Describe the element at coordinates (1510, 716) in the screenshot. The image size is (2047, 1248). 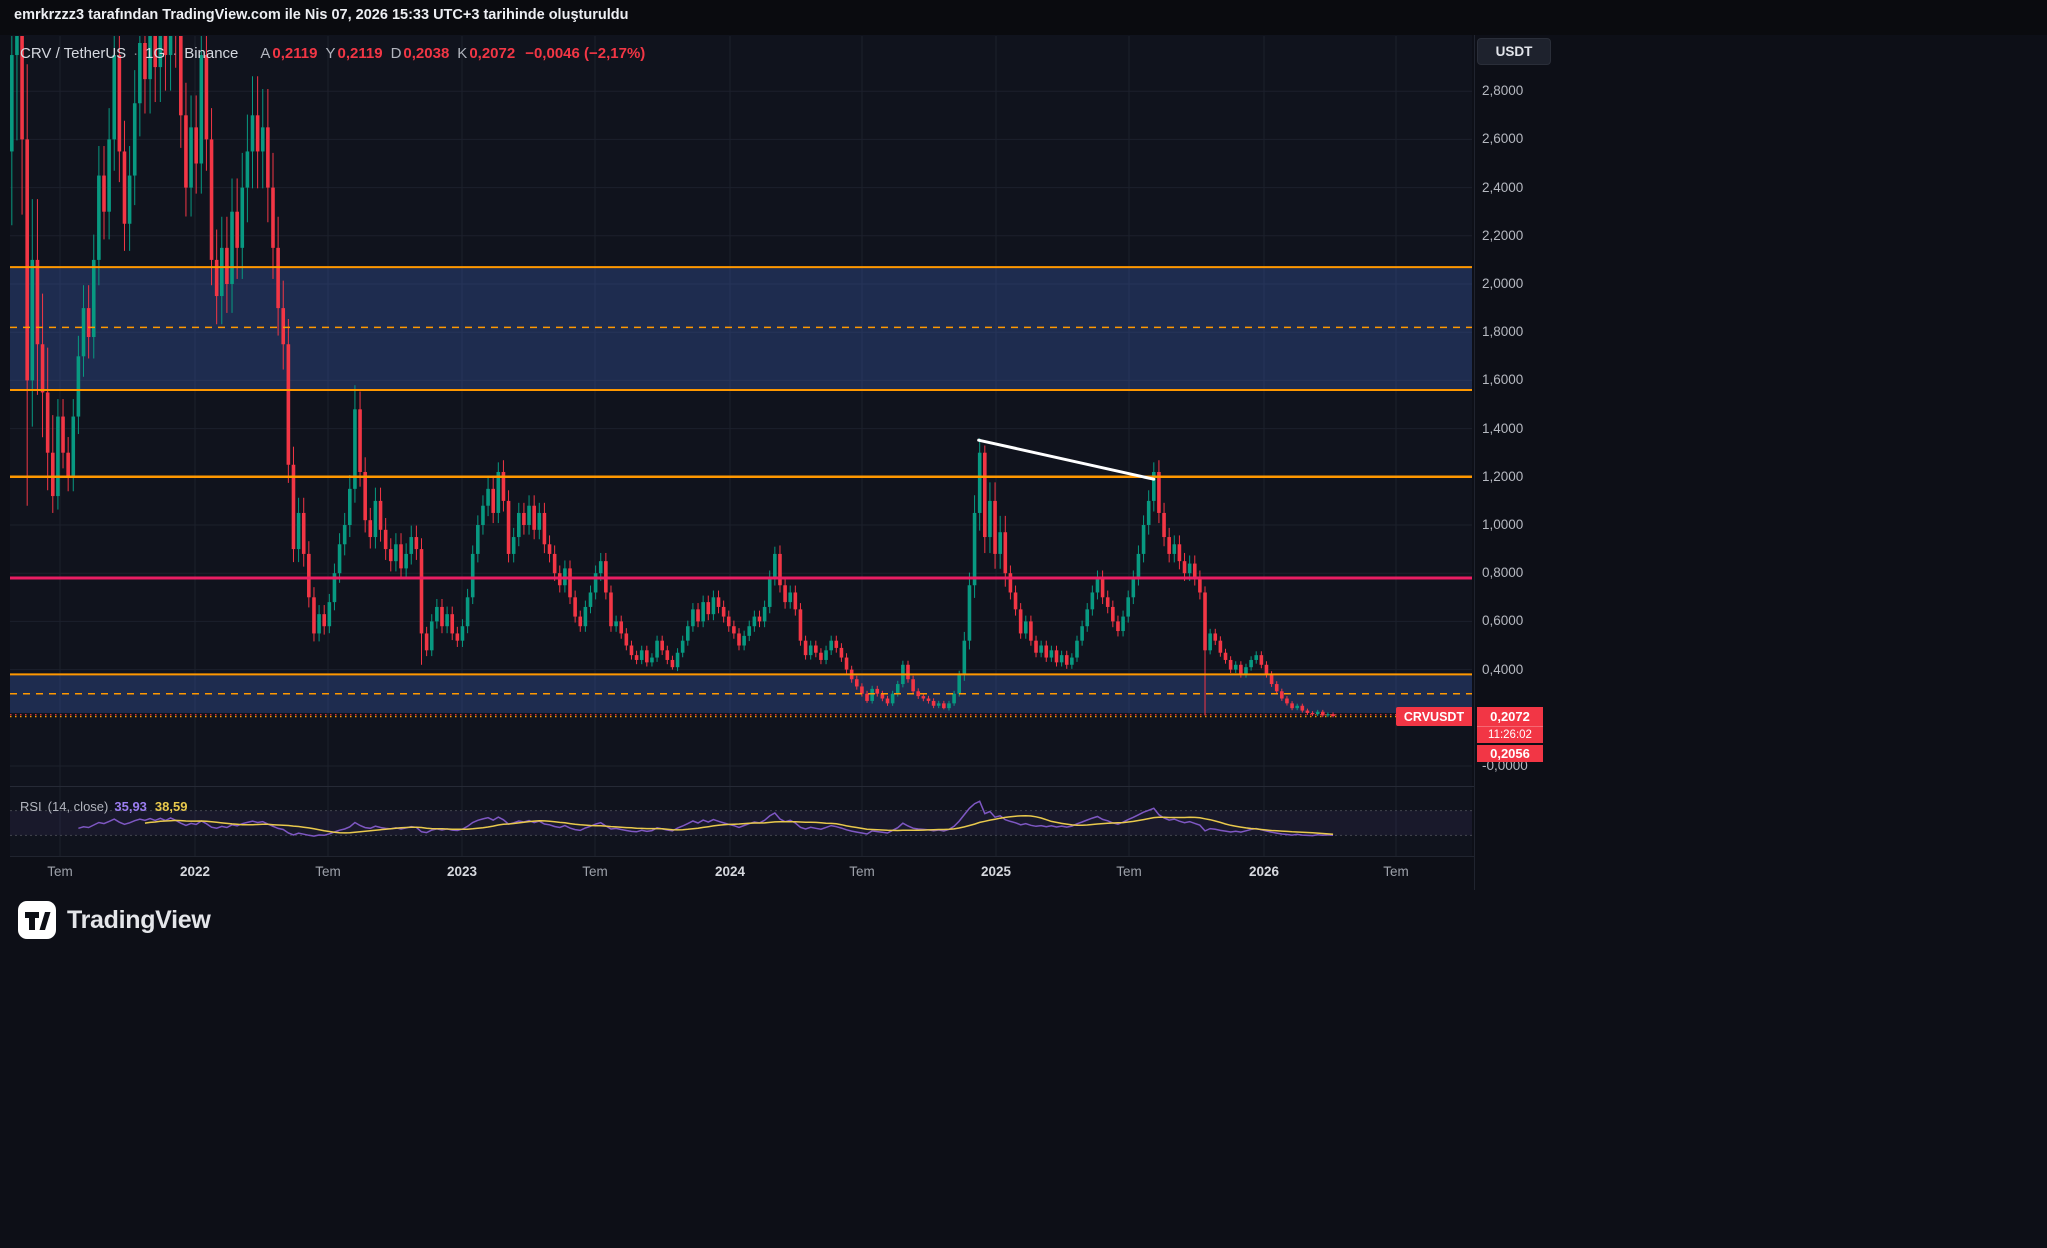
I see `last-price-label: 0,2072` at that location.